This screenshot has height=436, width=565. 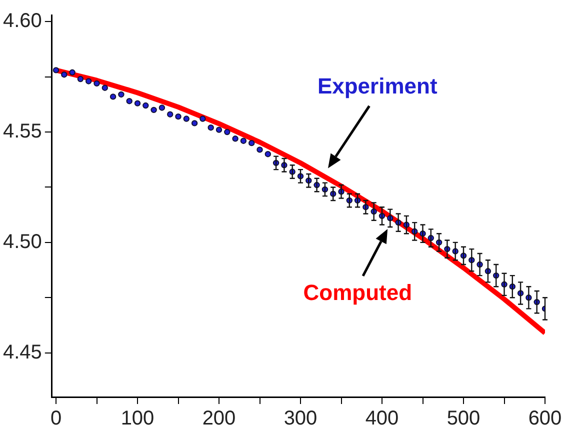 I want to click on series-label: Computed, so click(x=357, y=292).